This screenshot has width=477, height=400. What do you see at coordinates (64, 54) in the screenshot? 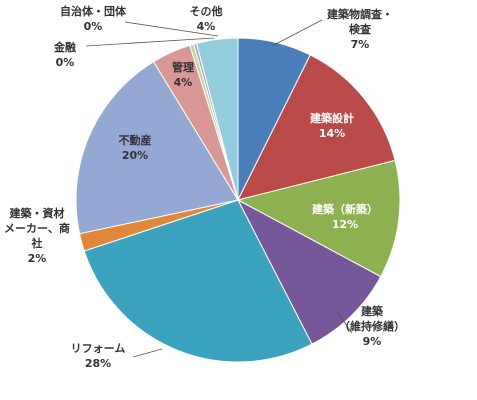
I see `slice-label-8: 金融 0%` at bounding box center [64, 54].